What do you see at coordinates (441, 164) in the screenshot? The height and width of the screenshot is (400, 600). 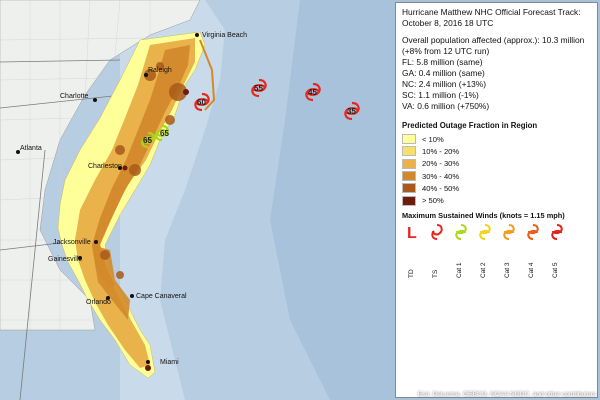 I see `outage-legend-label: 20% - 30%` at bounding box center [441, 164].